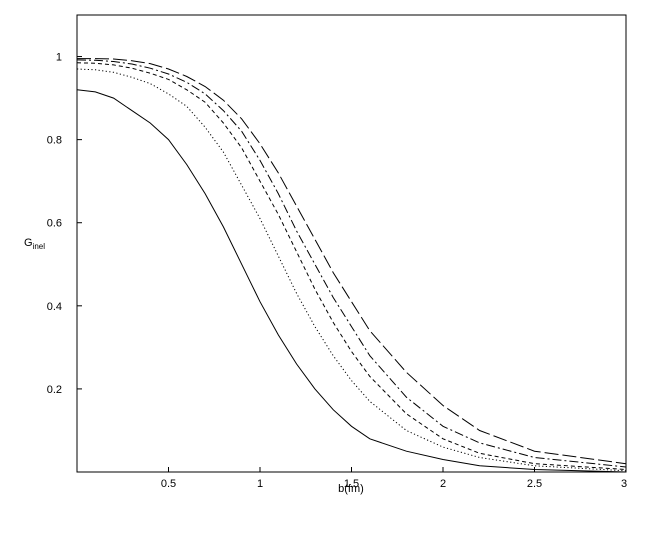  What do you see at coordinates (168, 484) in the screenshot?
I see `x-tick-label: 0.5` at bounding box center [168, 484].